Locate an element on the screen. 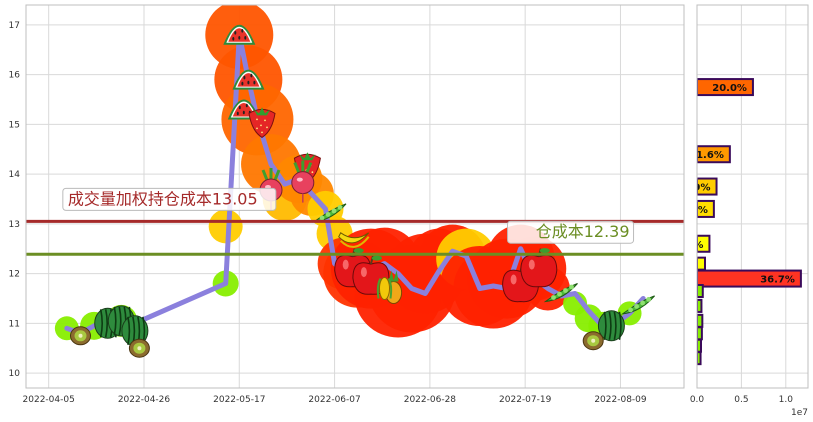  y-tick-label: 15 is located at coordinates (14, 125).